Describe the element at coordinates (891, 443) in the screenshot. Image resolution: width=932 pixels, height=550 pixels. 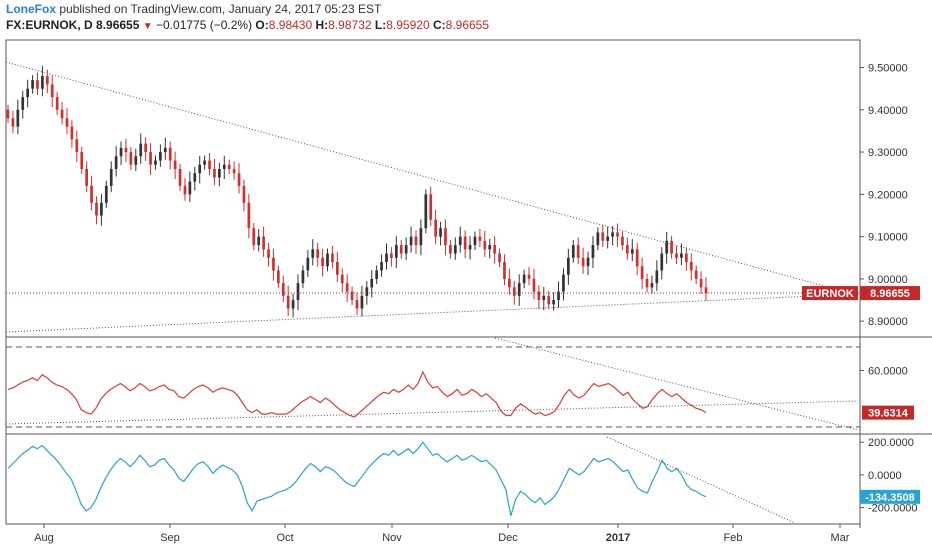
I see `cci-axis-label: 200.0000` at that location.